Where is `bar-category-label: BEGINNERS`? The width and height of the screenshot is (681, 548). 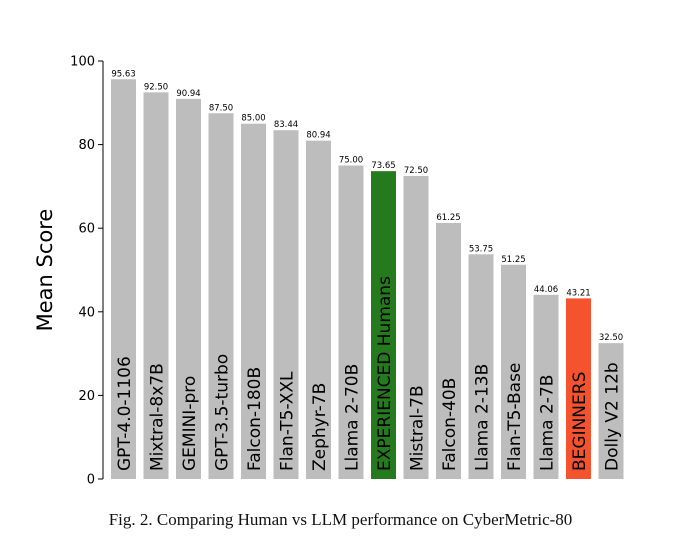
bar-category-label: BEGINNERS is located at coordinates (580, 421).